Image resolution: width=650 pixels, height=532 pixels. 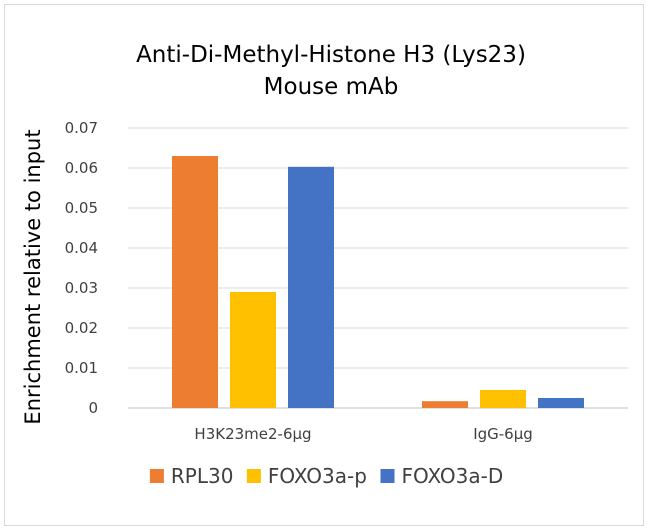 What do you see at coordinates (93, 408) in the screenshot?
I see `y-tick-label: 0` at bounding box center [93, 408].